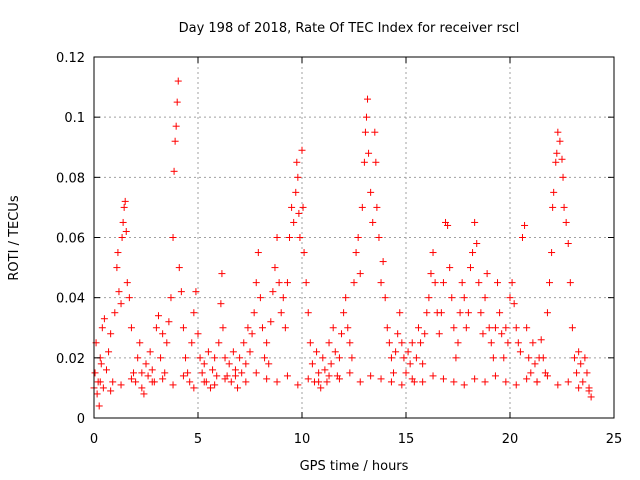  Describe the element at coordinates (354, 466) in the screenshot. I see `x-axis-label: GPS time / hours` at that location.